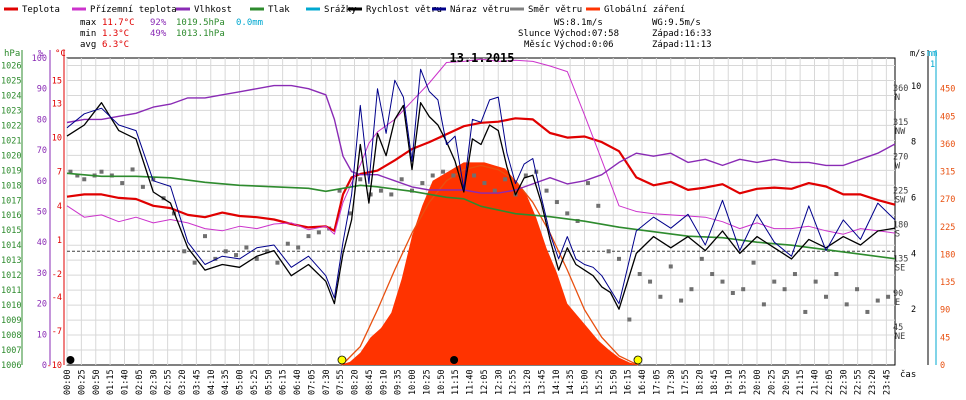  I want to click on x-tick-label: 14:10, so click(557, 382).